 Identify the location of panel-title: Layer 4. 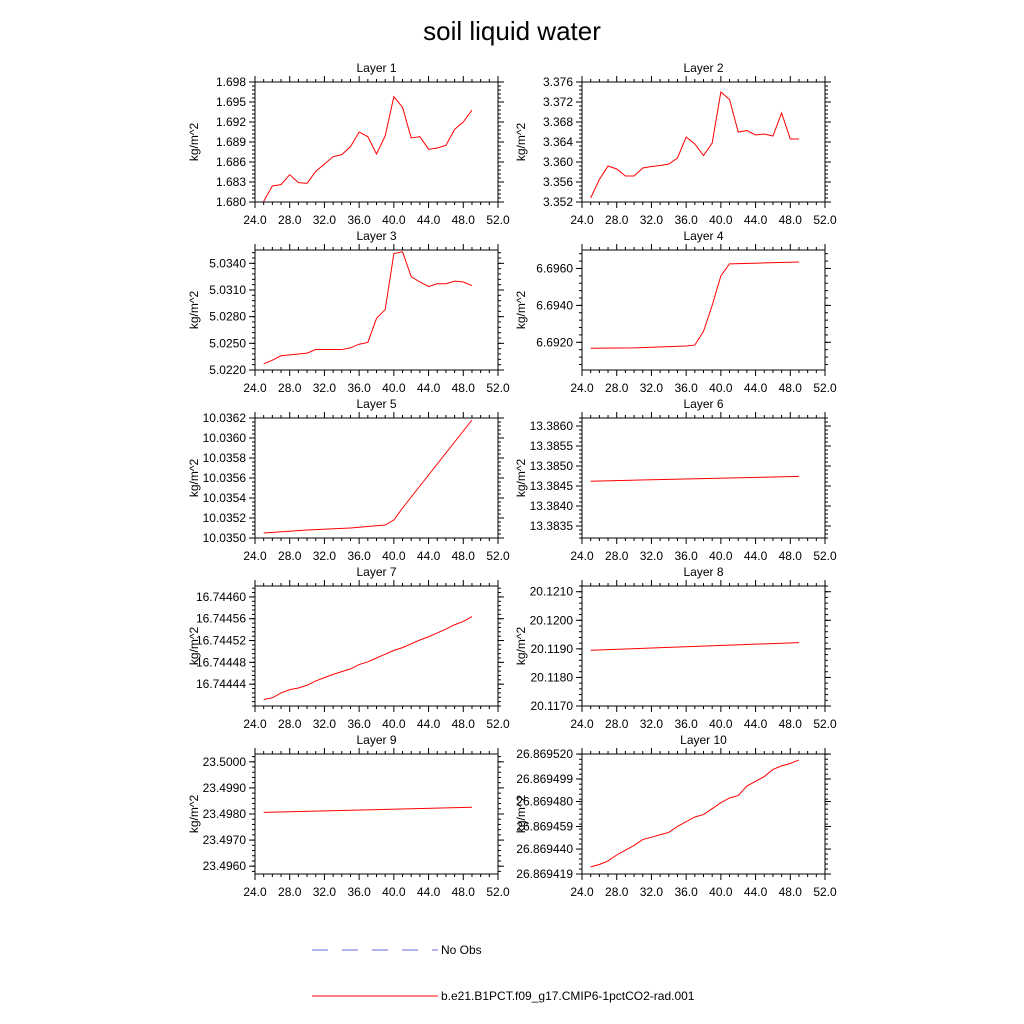
(703, 236).